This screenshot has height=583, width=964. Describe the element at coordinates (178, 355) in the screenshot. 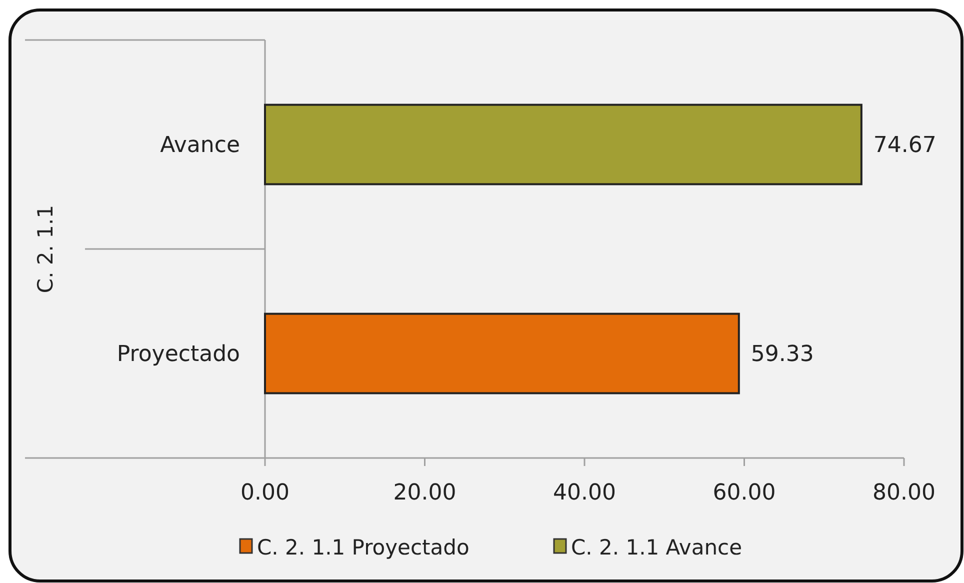

I see `y-tick-label: Proyectado` at that location.